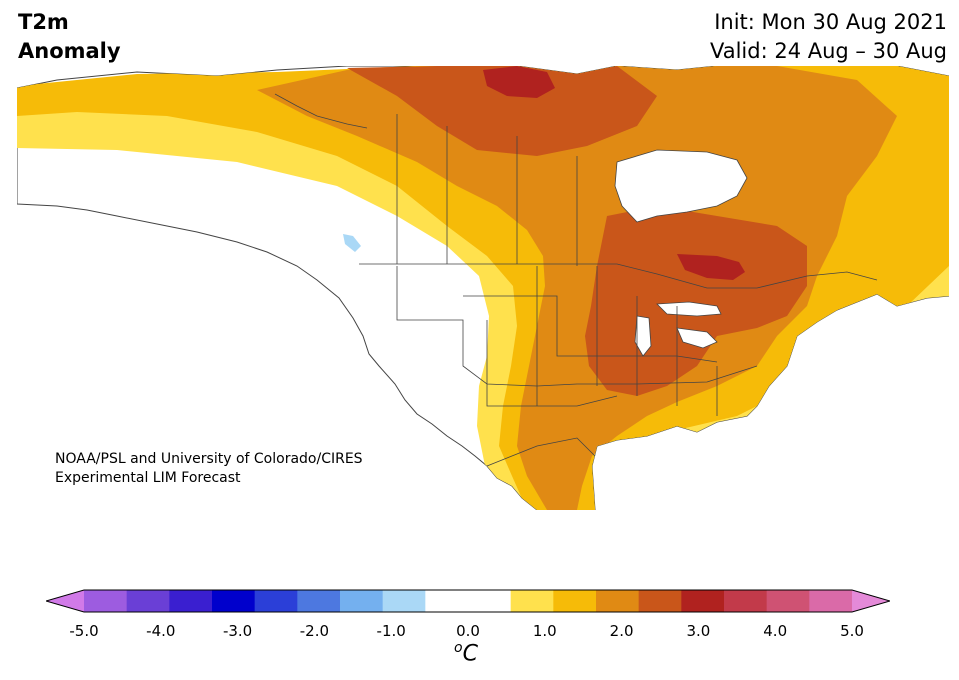  Describe the element at coordinates (775, 631) in the screenshot. I see `tick-label: 4.0` at that location.